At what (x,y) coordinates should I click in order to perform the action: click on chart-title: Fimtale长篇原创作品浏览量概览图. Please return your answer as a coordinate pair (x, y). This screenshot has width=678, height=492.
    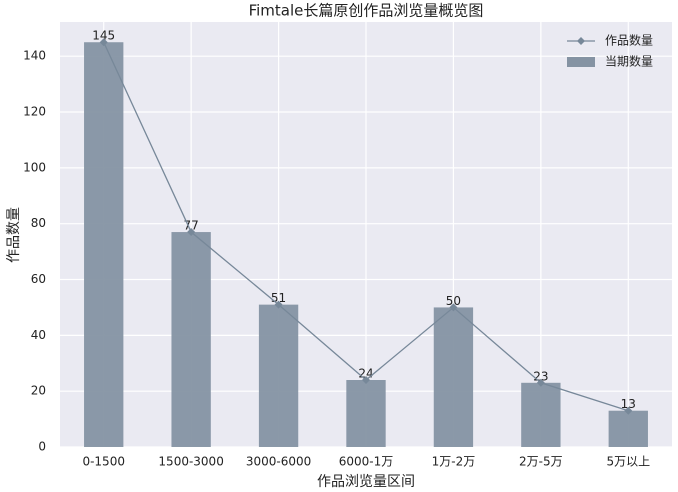
    Looking at the image, I should click on (366, 11).